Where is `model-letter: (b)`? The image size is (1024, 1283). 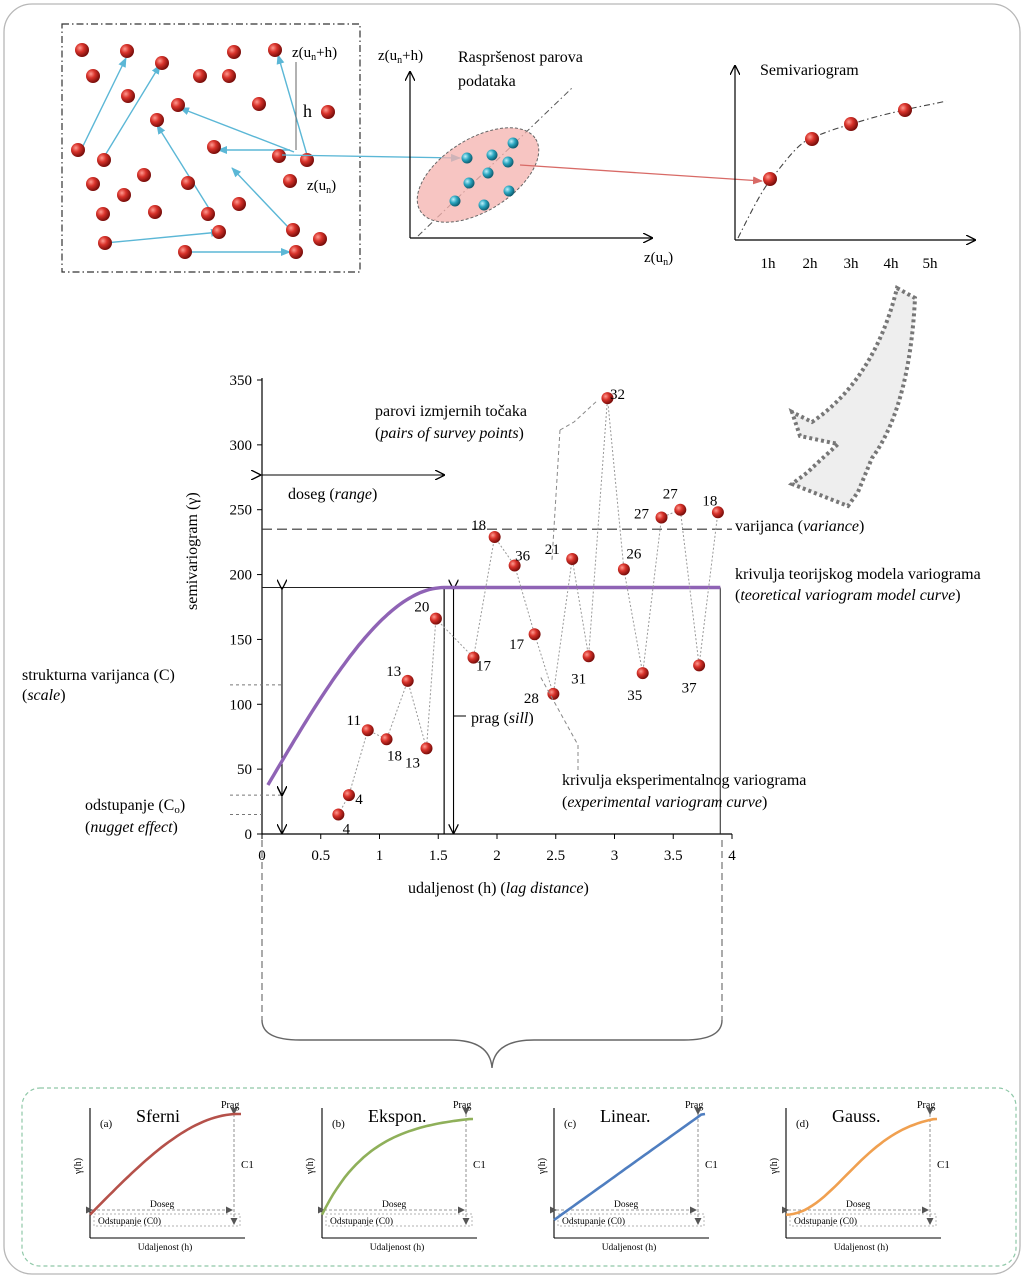
model-letter: (b) is located at coordinates (338, 1124).